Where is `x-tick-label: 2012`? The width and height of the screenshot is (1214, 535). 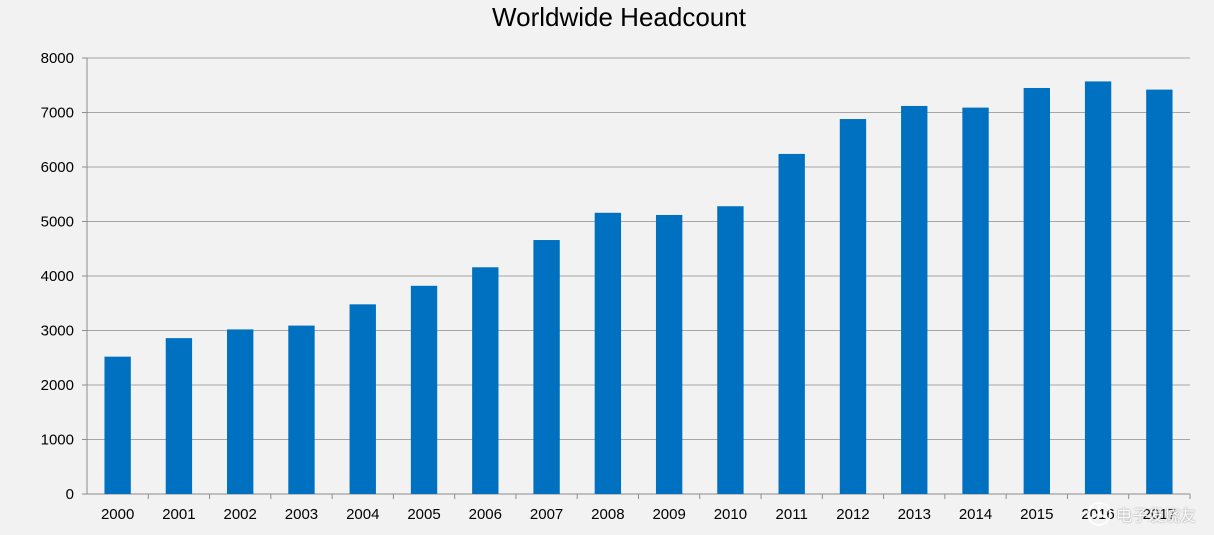 x-tick-label: 2012 is located at coordinates (852, 514).